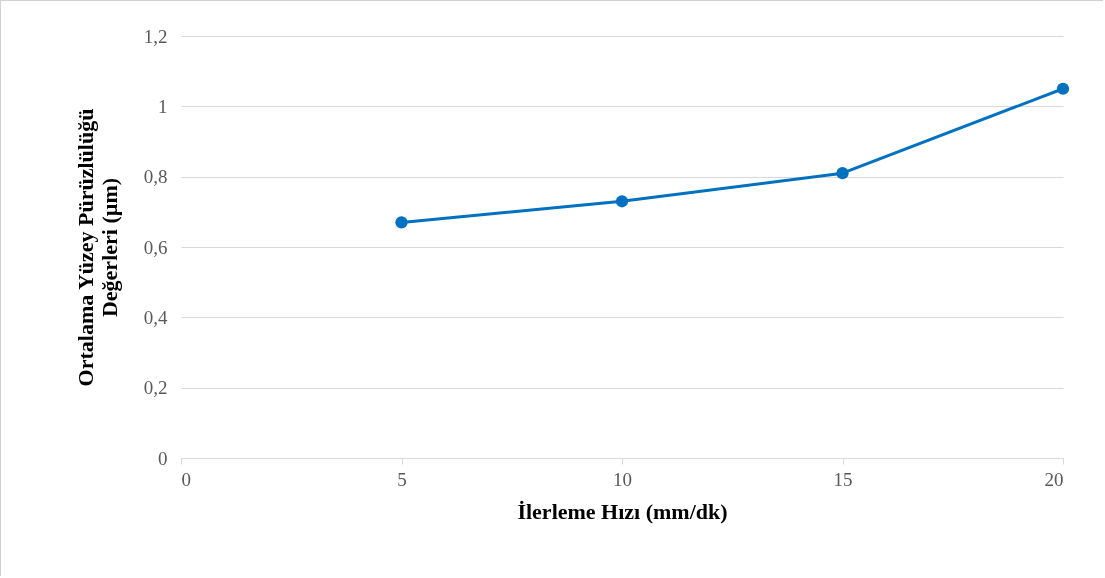 The width and height of the screenshot is (1105, 578). Describe the element at coordinates (402, 479) in the screenshot. I see `x-tick-label: 5` at that location.